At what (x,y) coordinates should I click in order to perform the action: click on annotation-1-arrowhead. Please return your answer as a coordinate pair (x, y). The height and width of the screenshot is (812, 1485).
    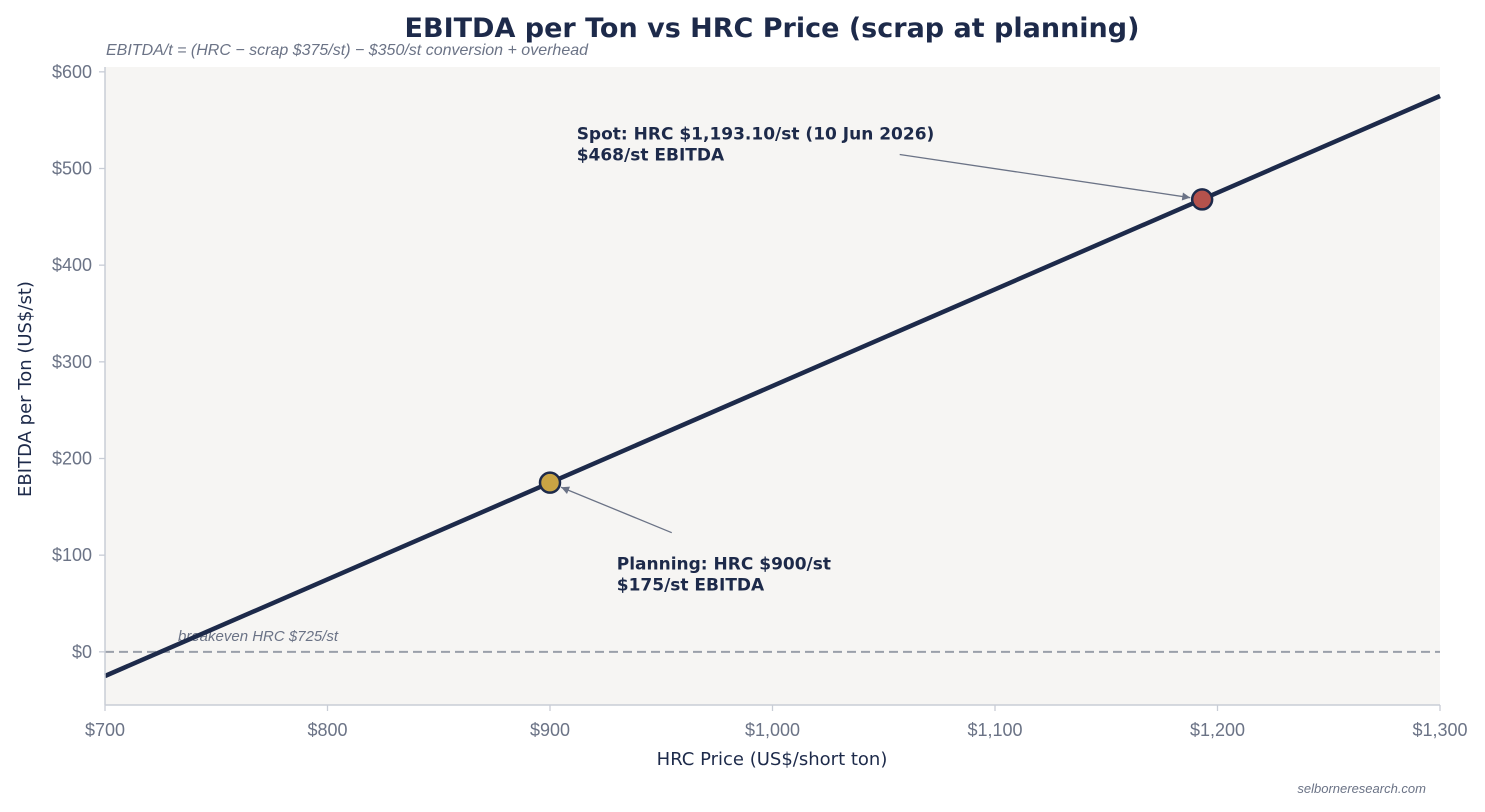
    Looking at the image, I should click on (1186, 196).